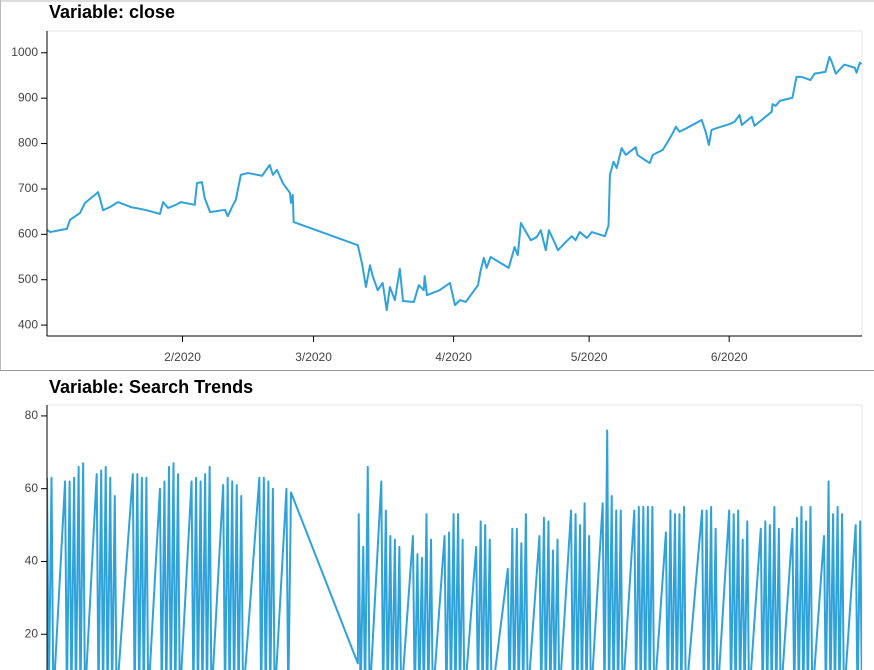 This screenshot has height=670, width=874. I want to click on x-tick-label: 4/2020, so click(453, 357).